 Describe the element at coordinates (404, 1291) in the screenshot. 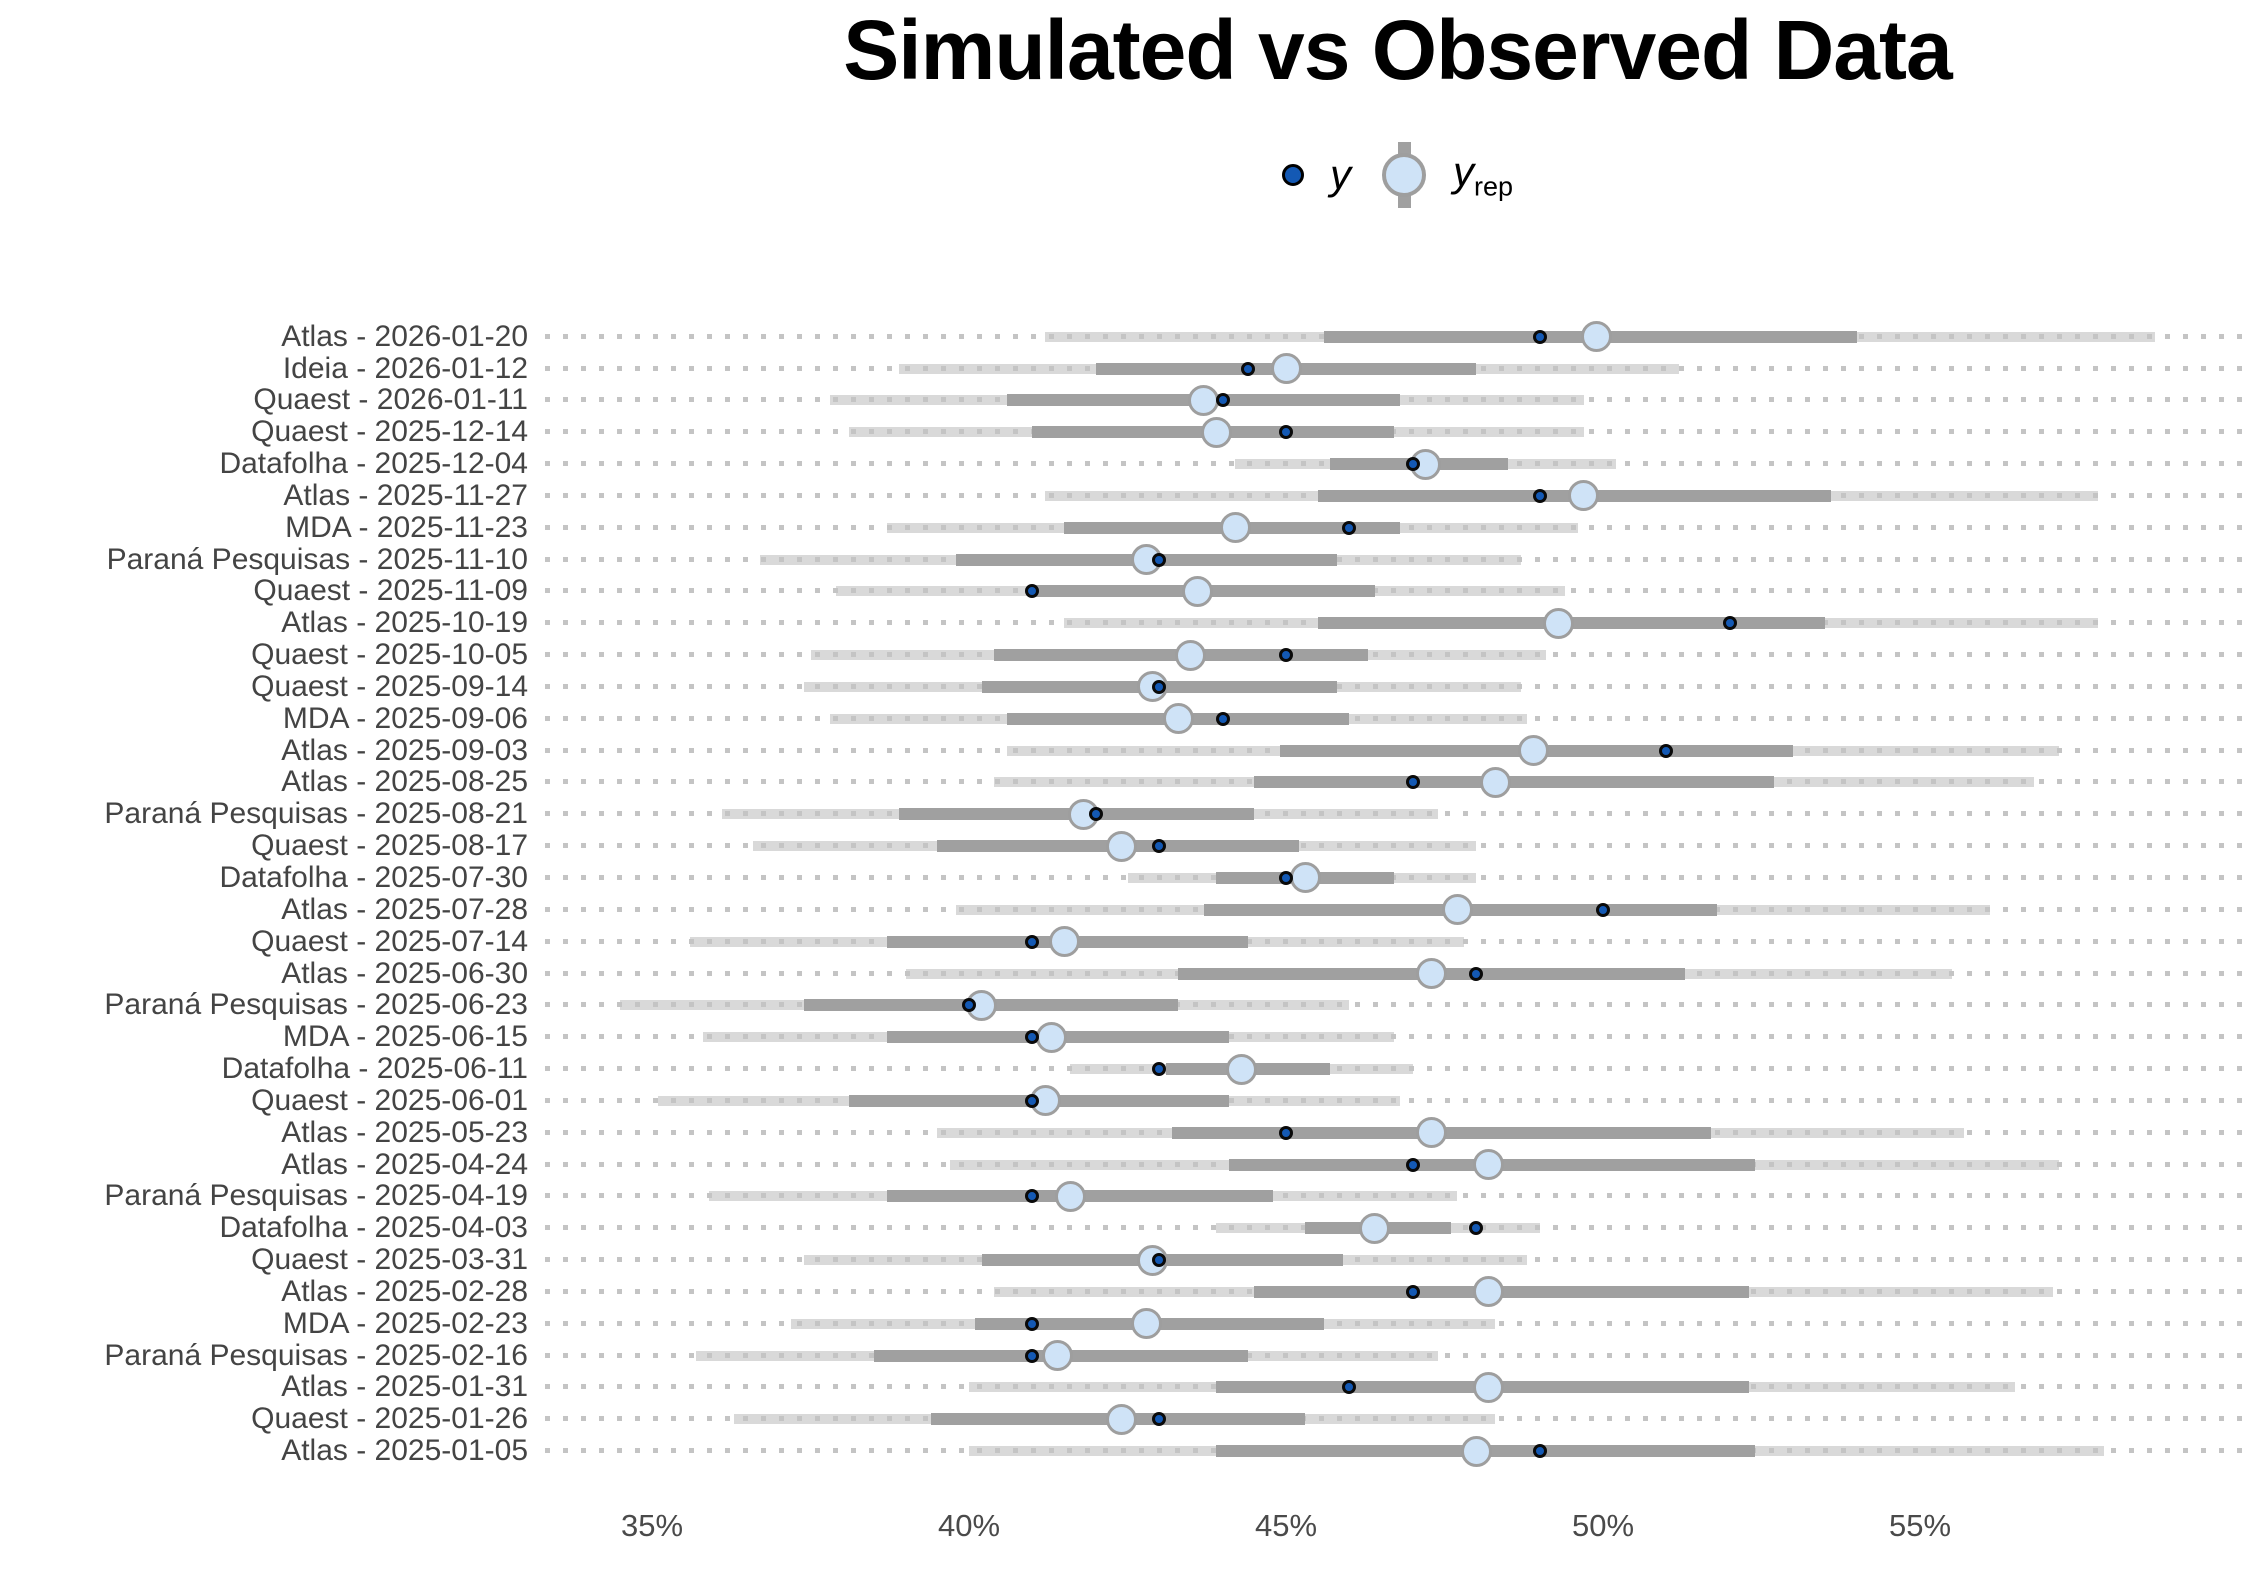

I see `row-label: Atlas - 2025-02-28` at that location.